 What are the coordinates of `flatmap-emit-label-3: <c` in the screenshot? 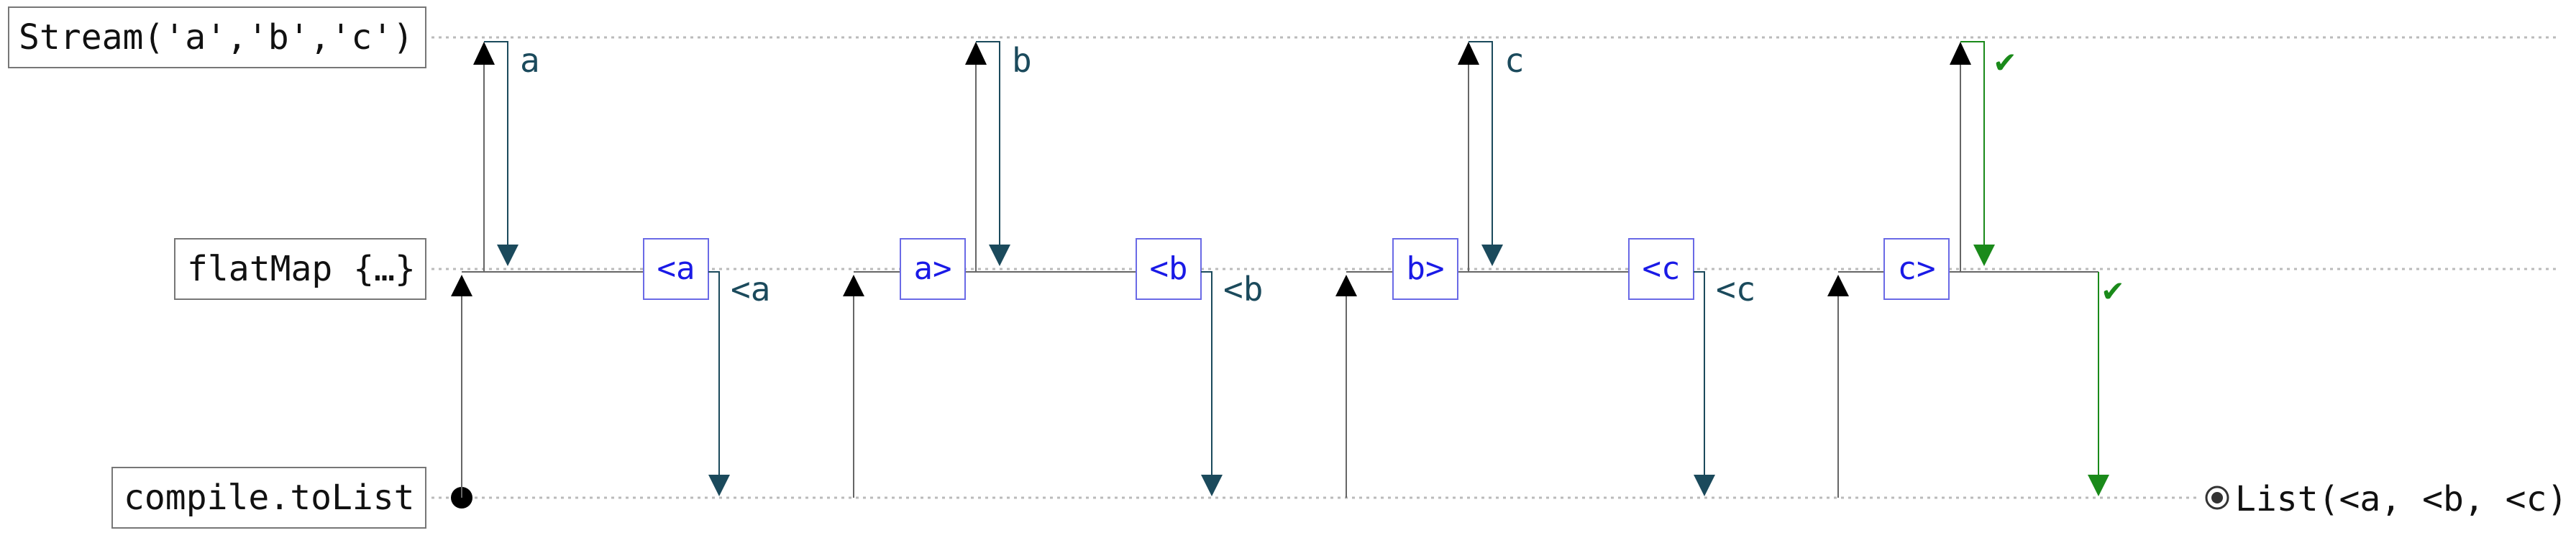 It's located at (1735, 289).